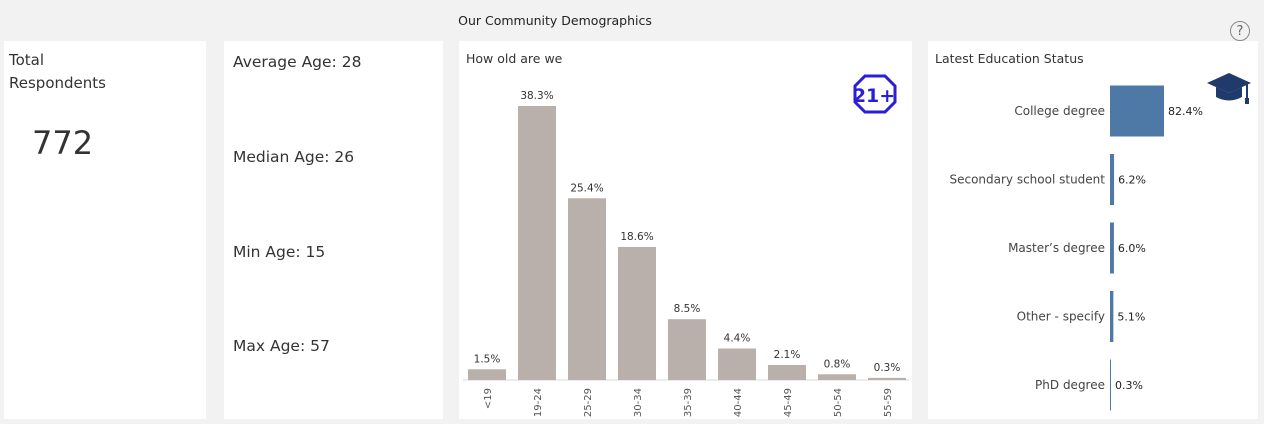 The width and height of the screenshot is (1264, 424). What do you see at coordinates (279, 252) in the screenshot?
I see `min-age-stat: Min Age: 15` at bounding box center [279, 252].